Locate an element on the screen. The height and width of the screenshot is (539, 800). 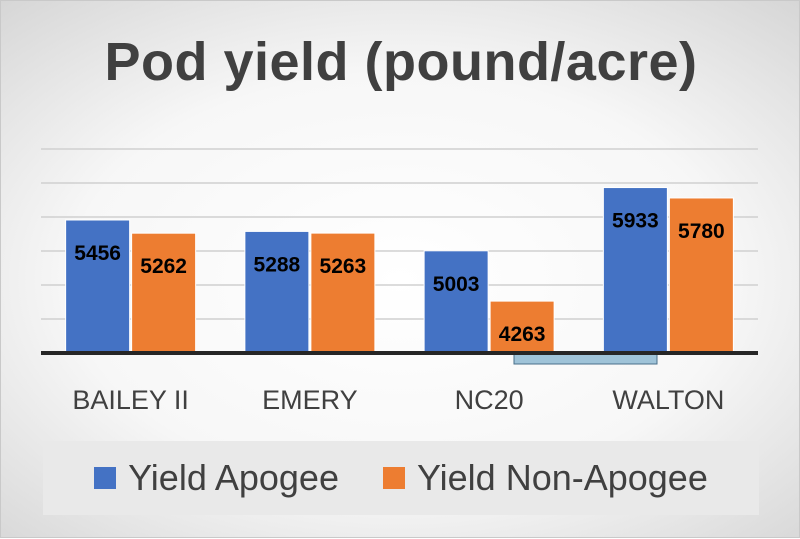
data-label: 5780 is located at coordinates (701, 231).